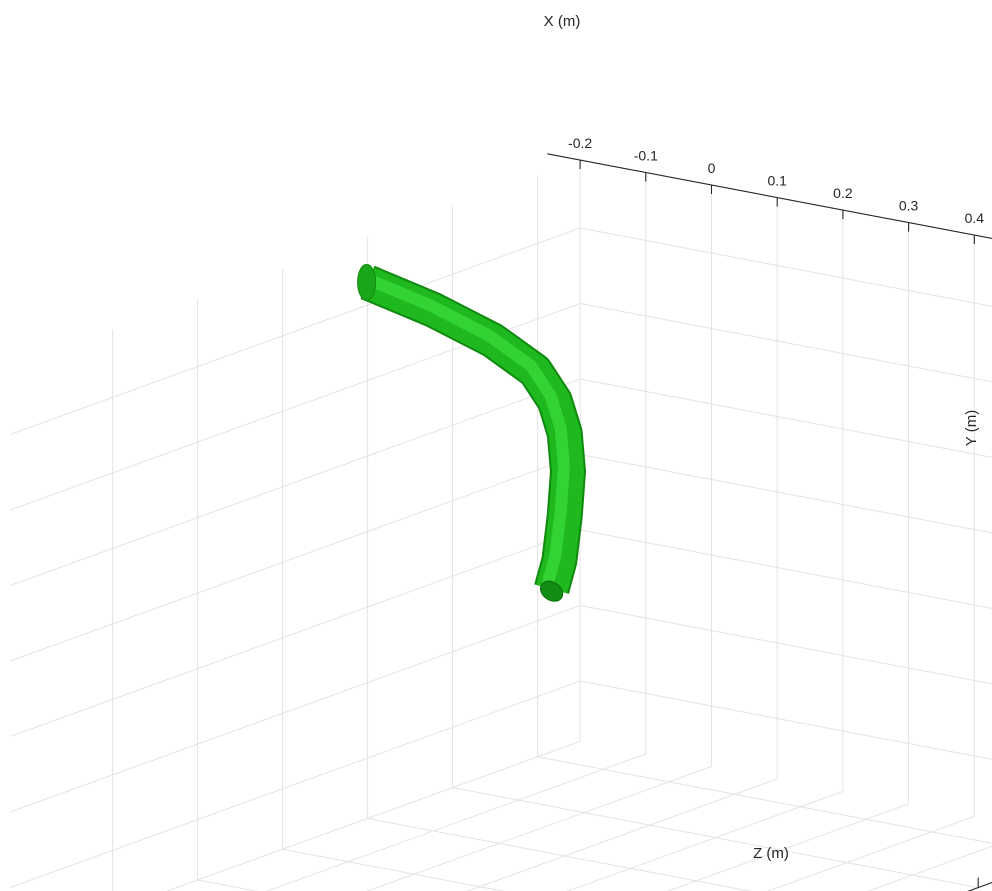 Image resolution: width=992 pixels, height=891 pixels. Describe the element at coordinates (465, 428) in the screenshot. I see `tube-highlight` at that location.